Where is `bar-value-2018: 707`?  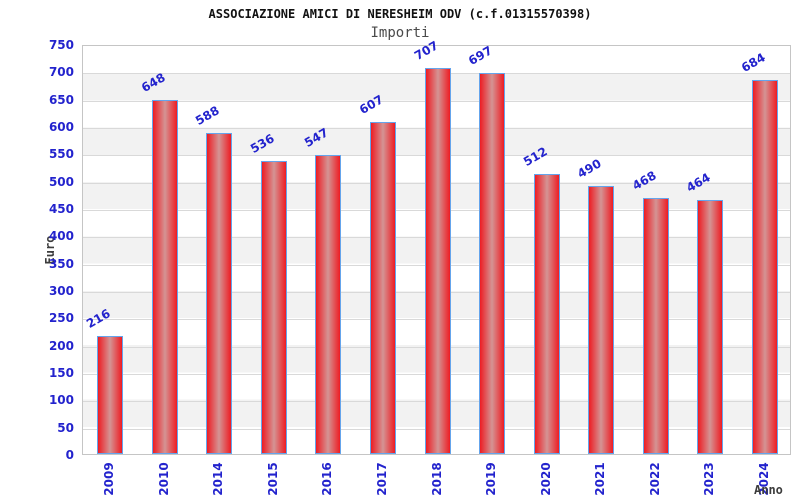
bar-value-2018: 707 is located at coordinates (426, 50).